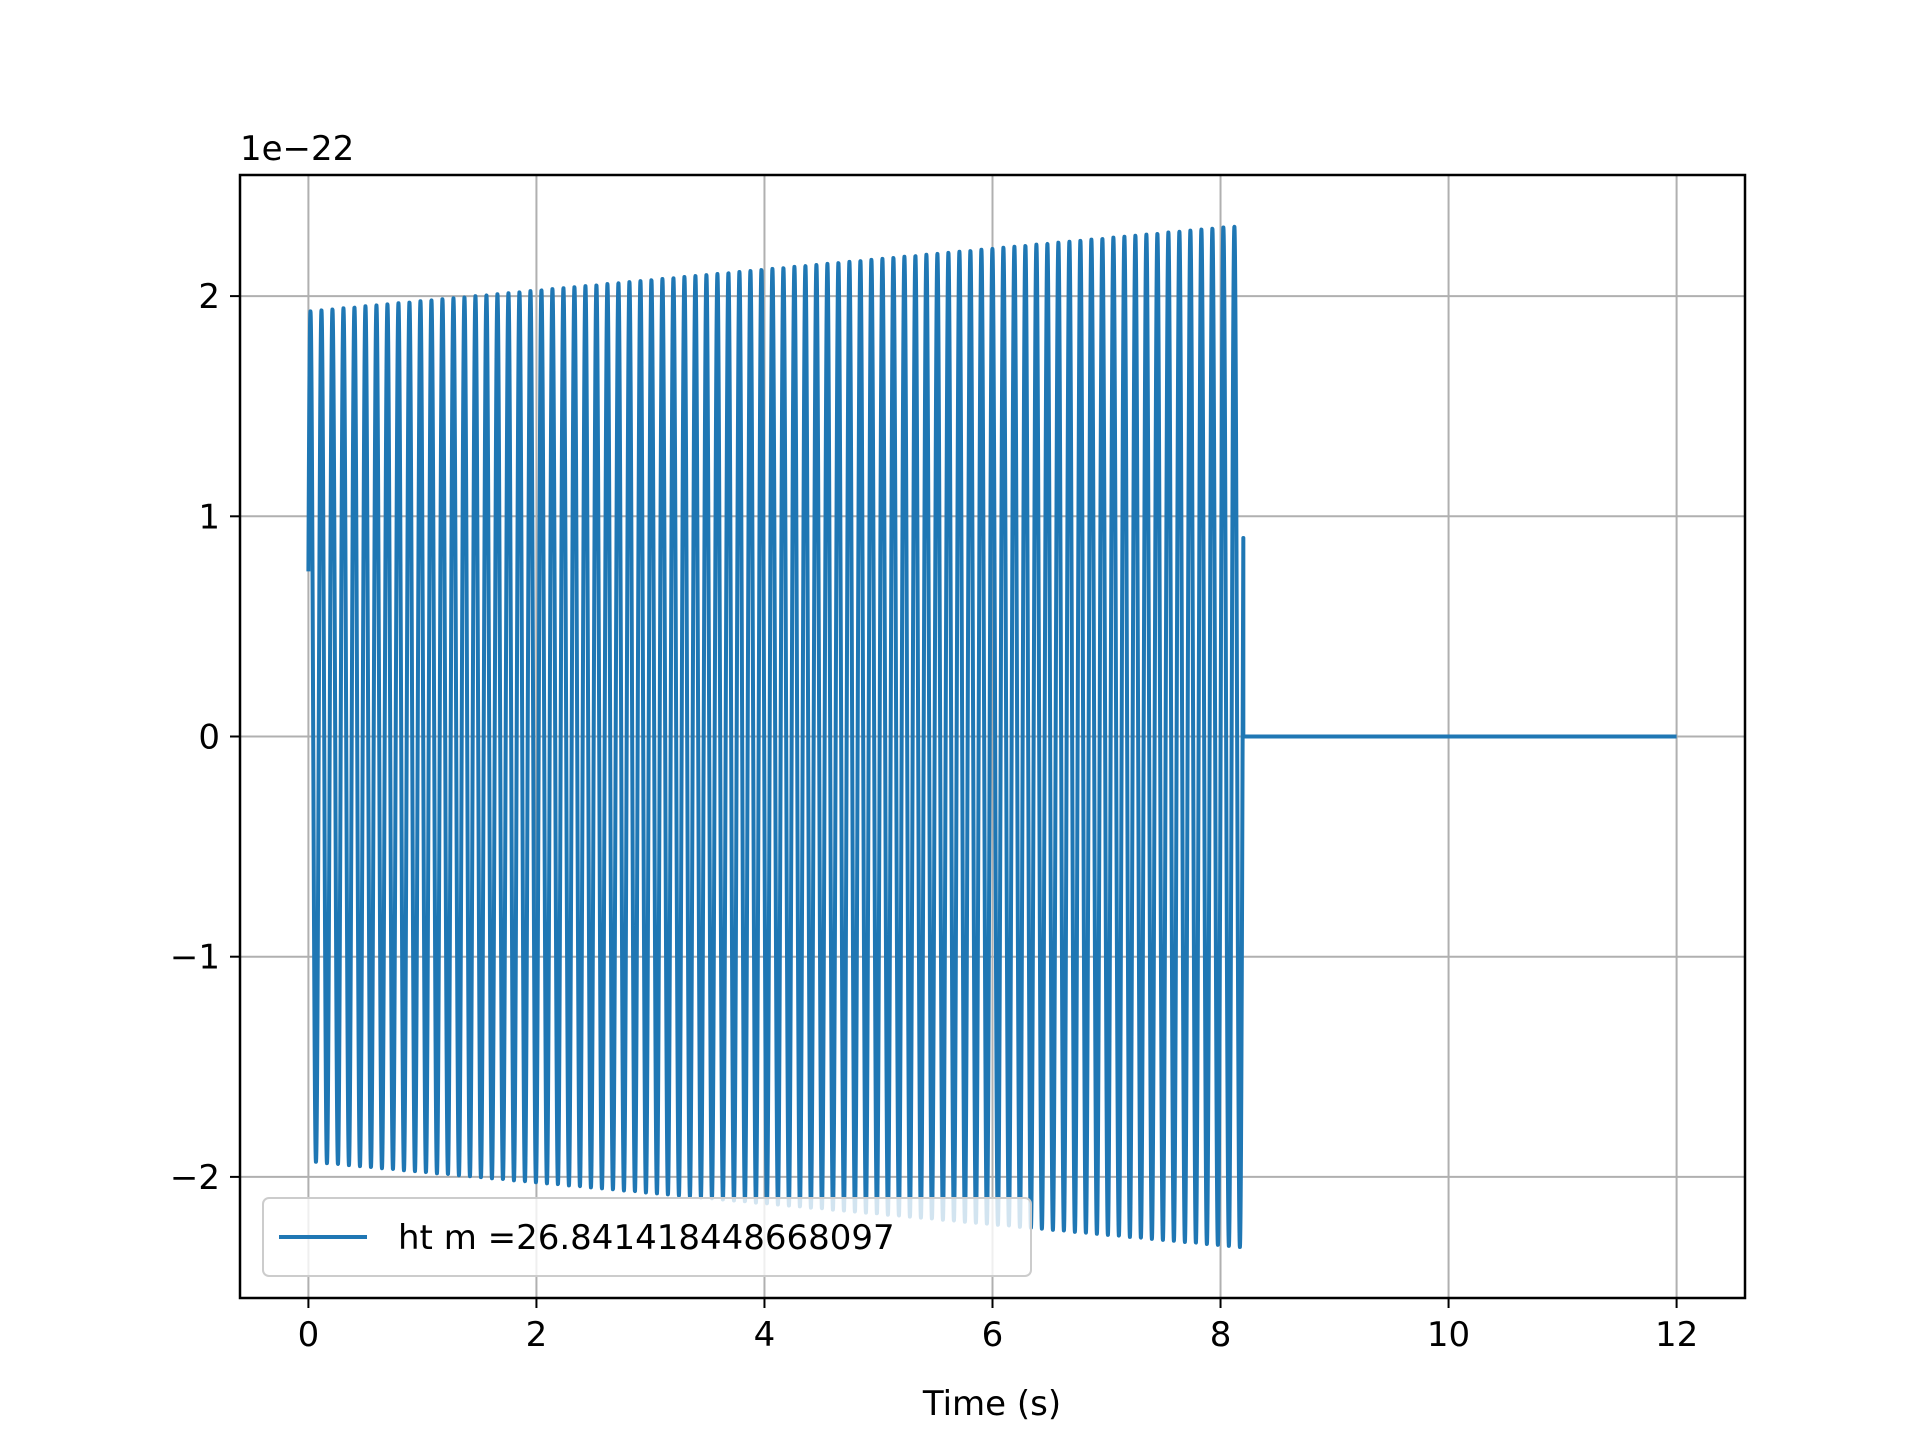  I want to click on legend: ht m =26.841418448668097, so click(647, 1237).